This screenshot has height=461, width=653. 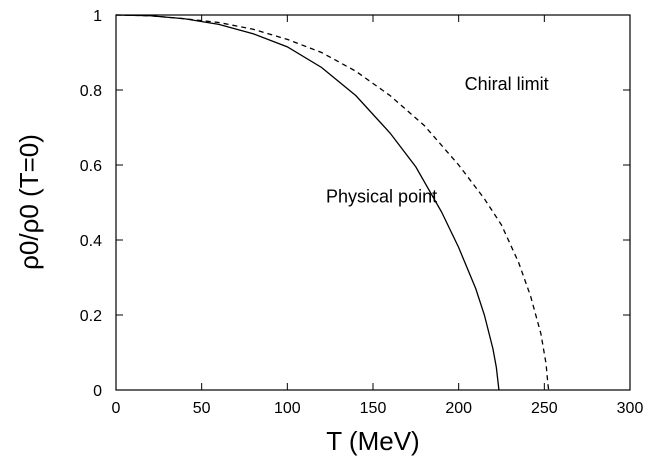 I want to click on y-tick-label: 0.2, so click(x=91, y=316).